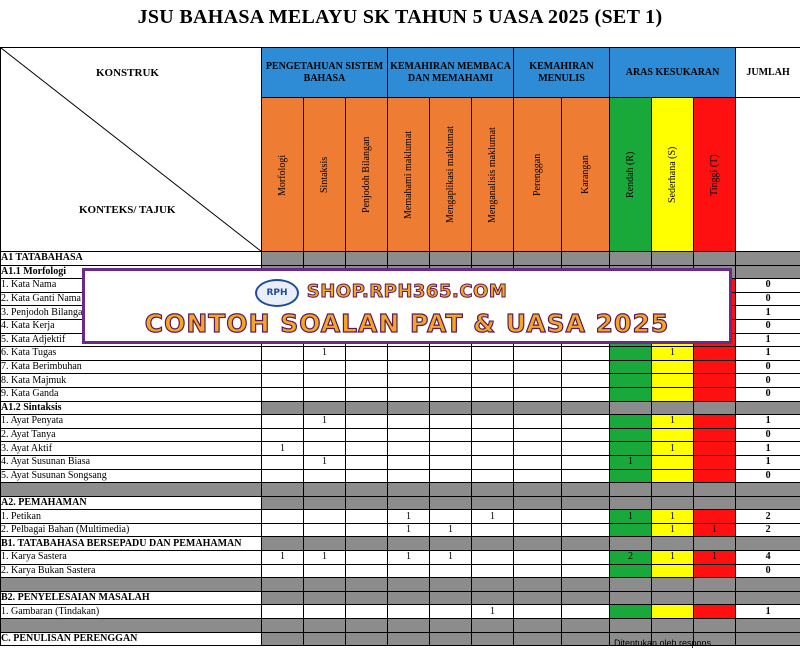 Image resolution: width=800 pixels, height=663 pixels. What do you see at coordinates (131, 571) in the screenshot?
I see `item-label: 2. Karya Bukan Sastera` at bounding box center [131, 571].